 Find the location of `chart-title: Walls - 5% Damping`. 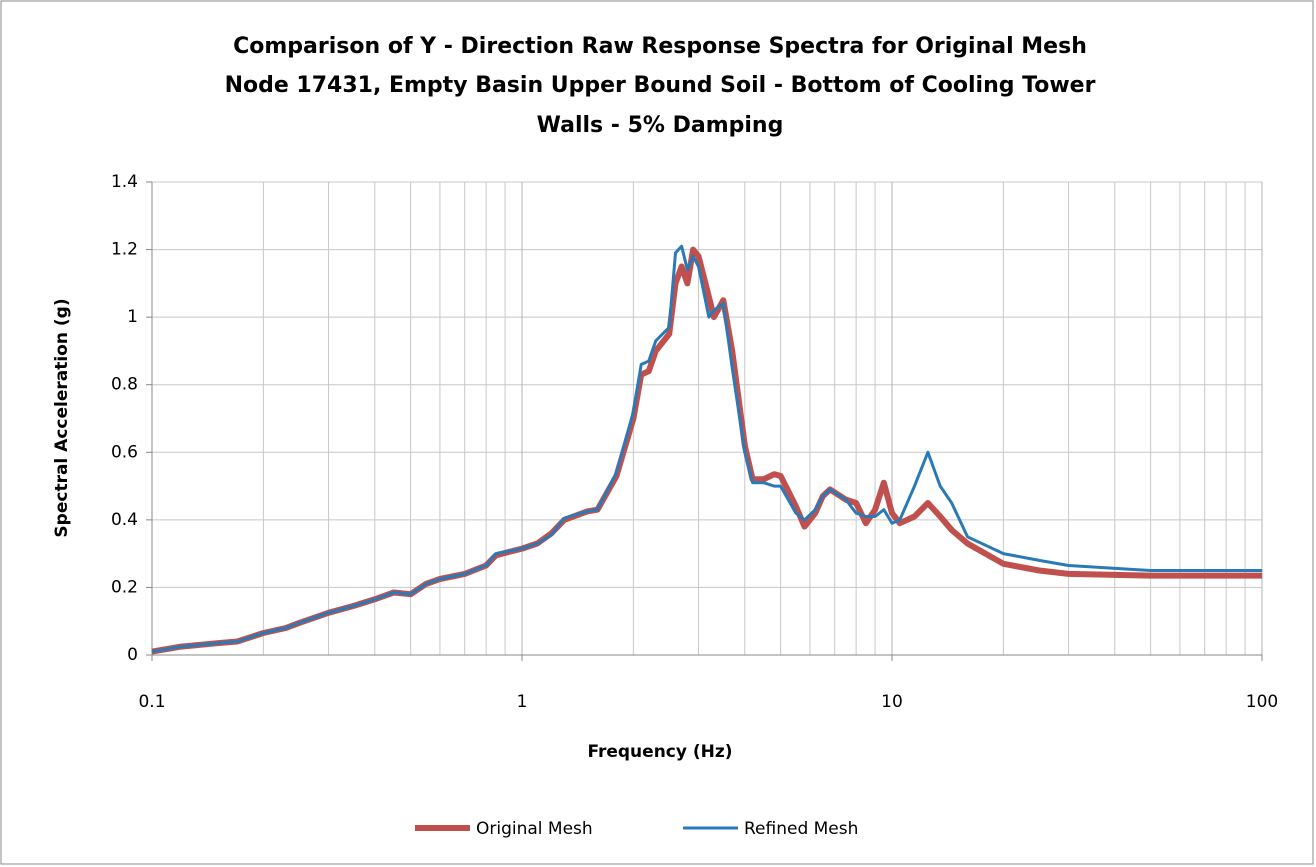

chart-title: Walls - 5% Damping is located at coordinates (660, 125).